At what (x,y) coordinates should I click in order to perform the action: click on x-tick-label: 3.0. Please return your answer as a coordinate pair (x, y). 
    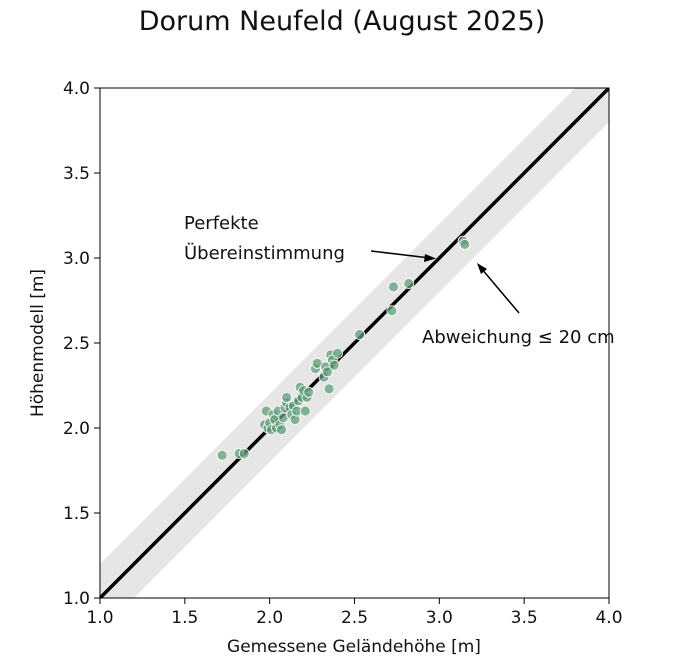
    Looking at the image, I should click on (439, 618).